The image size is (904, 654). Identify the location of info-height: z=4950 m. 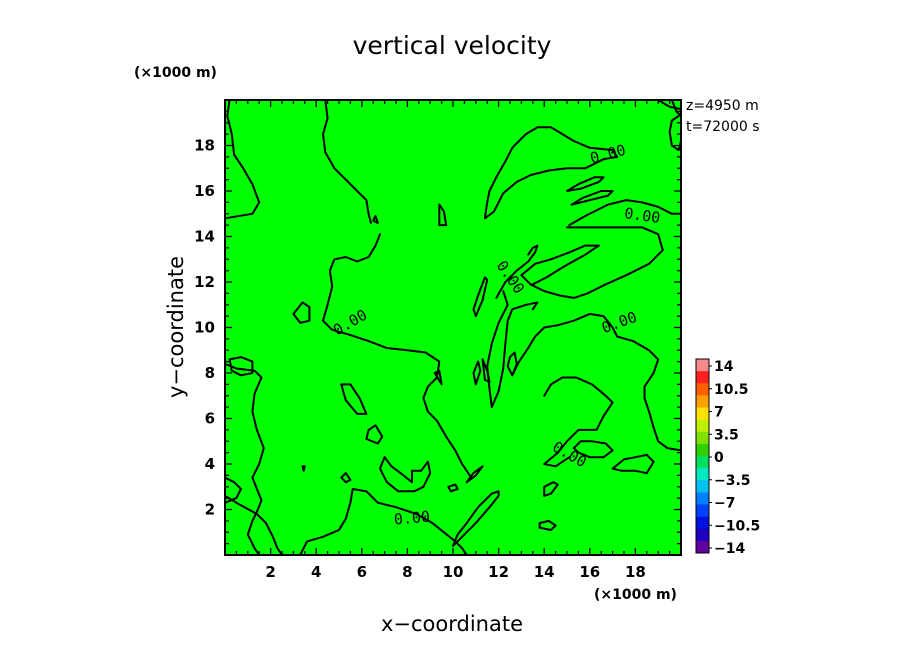
(722, 106).